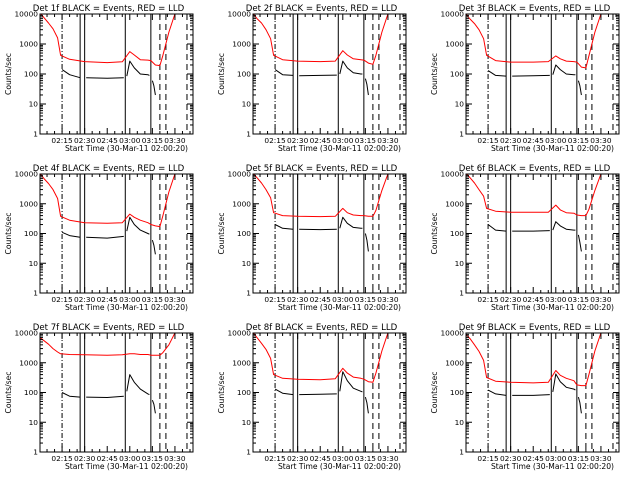 The width and height of the screenshot is (640, 480). What do you see at coordinates (109, 9) in the screenshot?
I see `panel-title: Det 1f BLACK = Events, RED = LLD` at bounding box center [109, 9].